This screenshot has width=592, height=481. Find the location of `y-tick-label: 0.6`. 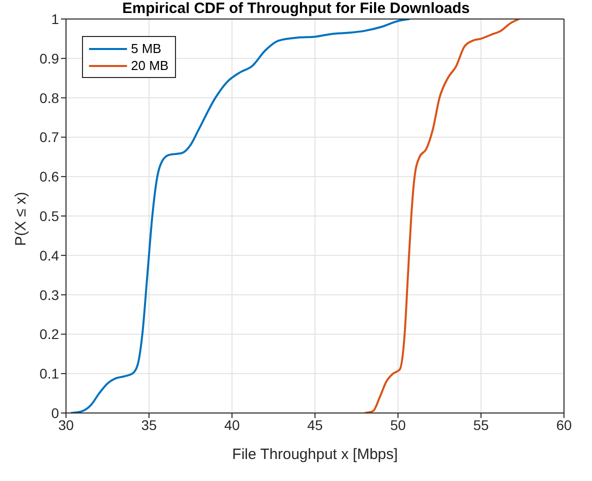

y-tick-label: 0.6 is located at coordinates (50, 176).